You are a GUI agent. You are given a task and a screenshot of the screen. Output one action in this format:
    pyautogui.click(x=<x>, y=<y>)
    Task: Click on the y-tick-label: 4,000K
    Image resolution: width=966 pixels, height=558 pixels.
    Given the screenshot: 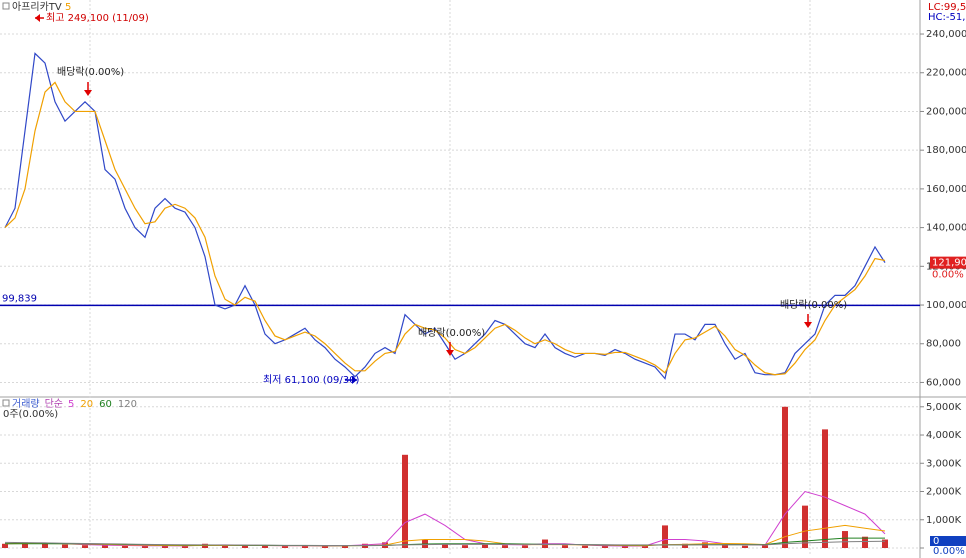 What is the action you would take?
    pyautogui.click(x=944, y=435)
    